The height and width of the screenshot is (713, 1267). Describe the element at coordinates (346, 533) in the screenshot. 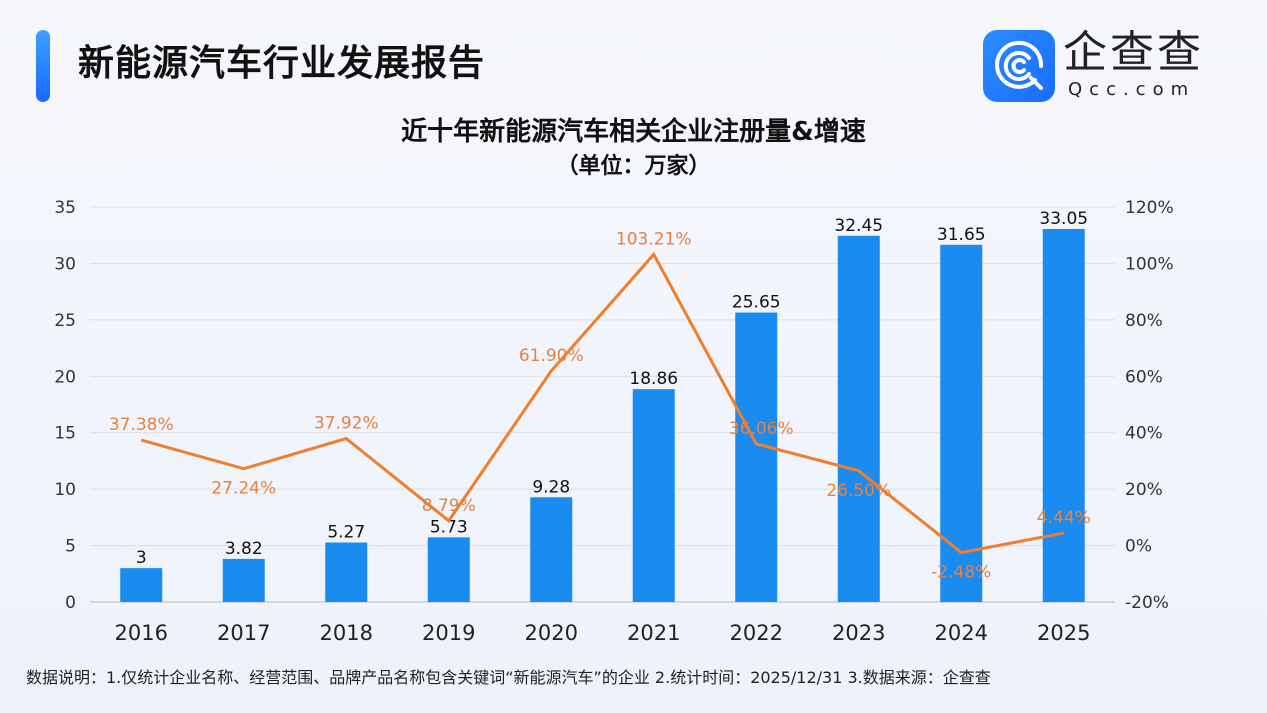

I see `bar-label: 5.27` at that location.